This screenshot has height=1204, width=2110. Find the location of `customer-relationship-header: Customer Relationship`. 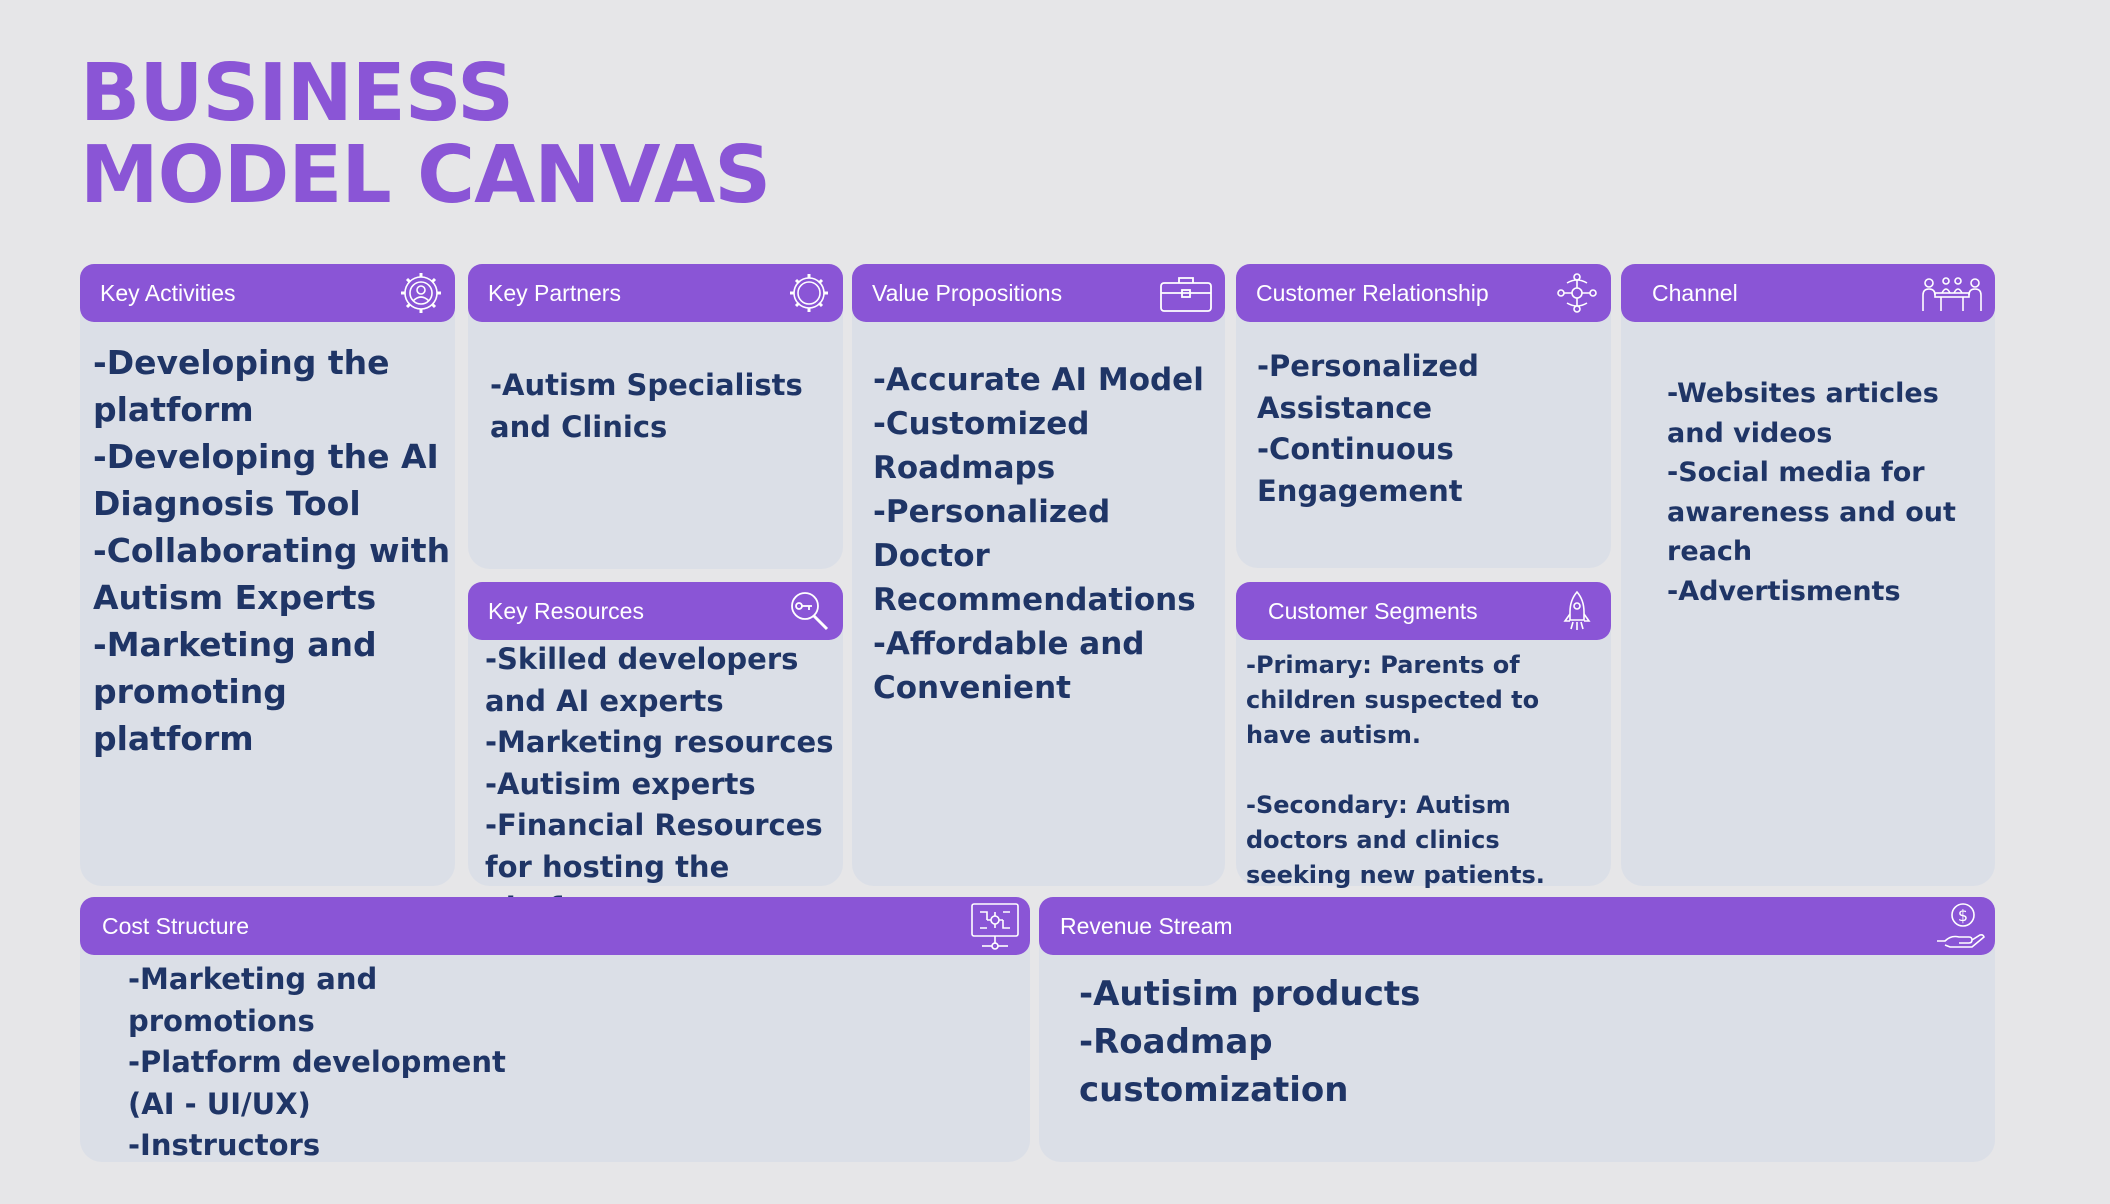

customer-relationship-header: Customer Relationship is located at coordinates (1423, 293).